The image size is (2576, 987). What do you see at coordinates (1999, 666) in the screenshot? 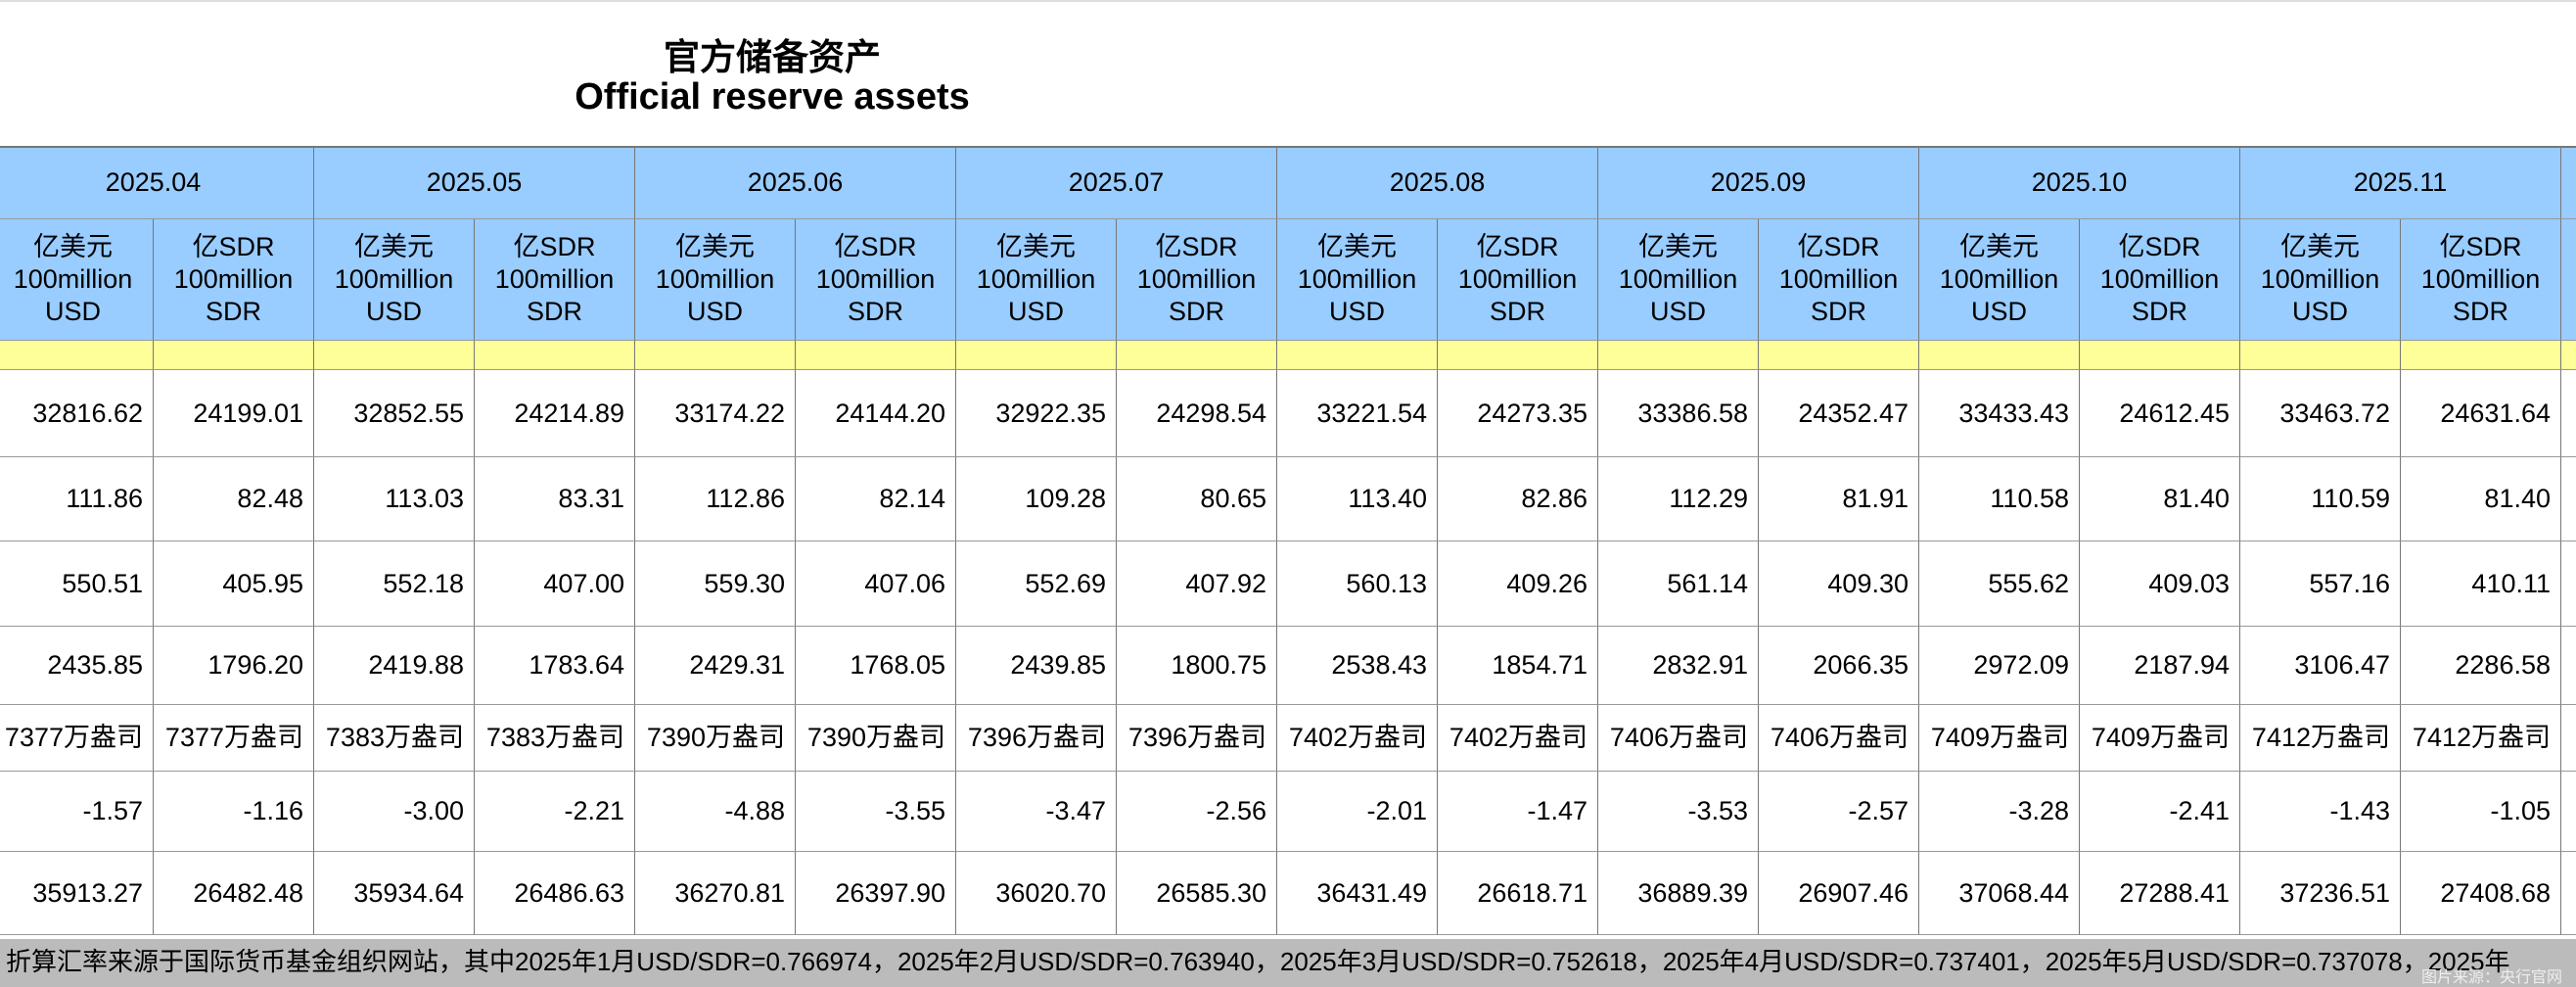
I see `data-cell: 2972.09` at bounding box center [1999, 666].